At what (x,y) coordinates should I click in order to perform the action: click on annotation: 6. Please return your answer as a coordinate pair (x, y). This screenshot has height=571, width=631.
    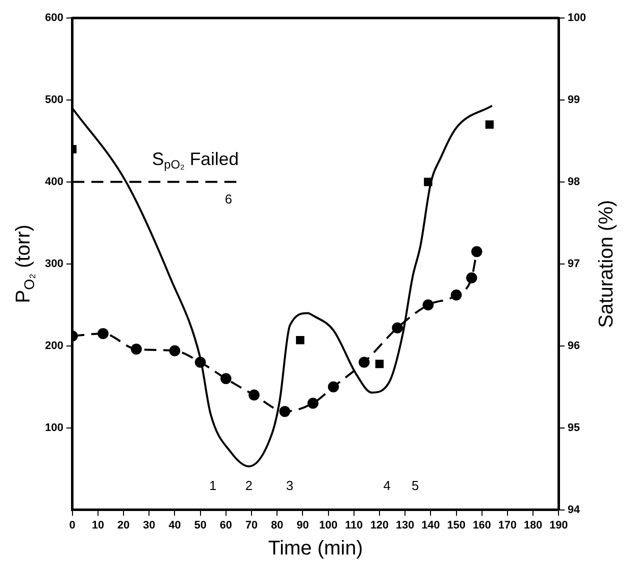
    Looking at the image, I should click on (228, 199).